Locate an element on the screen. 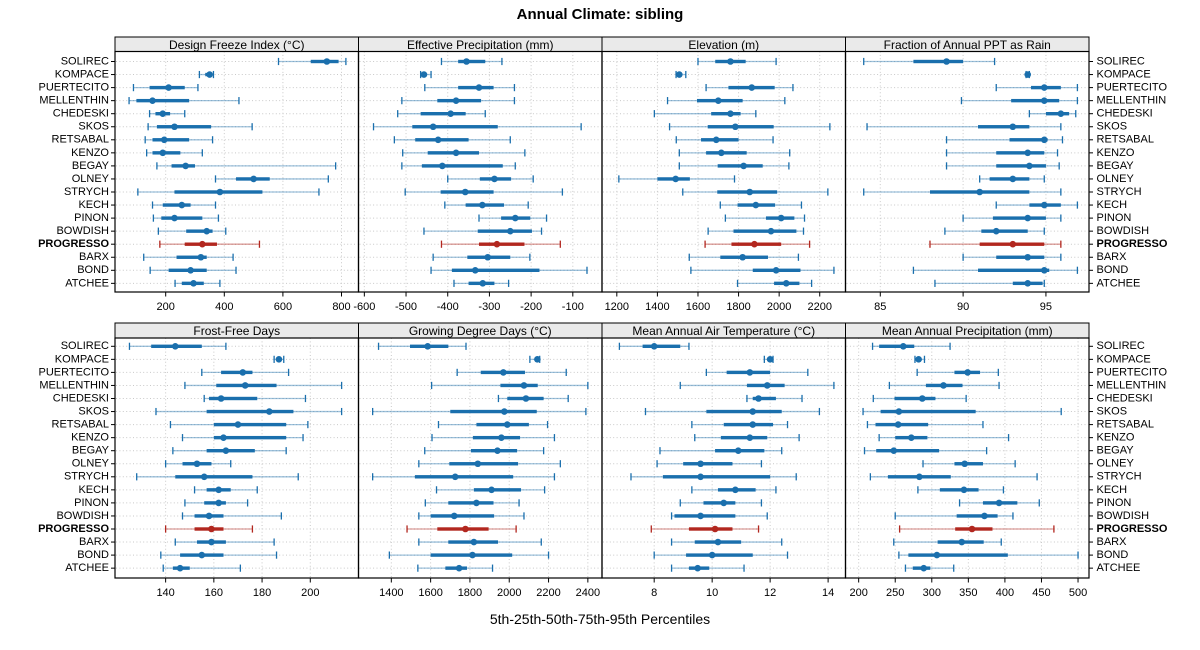  panel-effective-precipitation-mm: Effective Precipitation (mm) is located at coordinates (480, 164).